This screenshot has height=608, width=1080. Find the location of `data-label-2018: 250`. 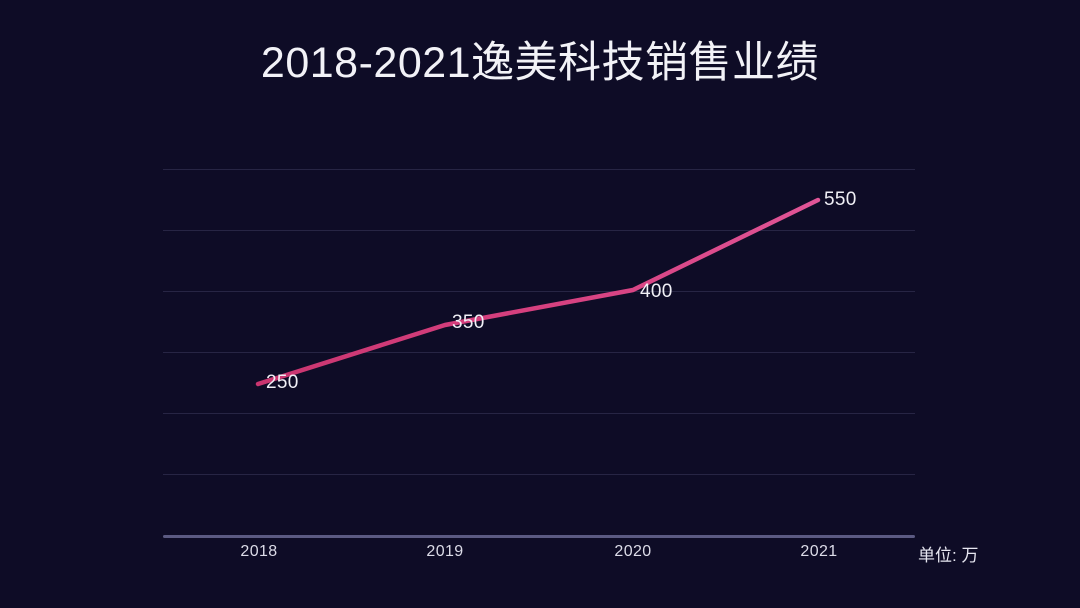

data-label-2018: 250 is located at coordinates (282, 382).